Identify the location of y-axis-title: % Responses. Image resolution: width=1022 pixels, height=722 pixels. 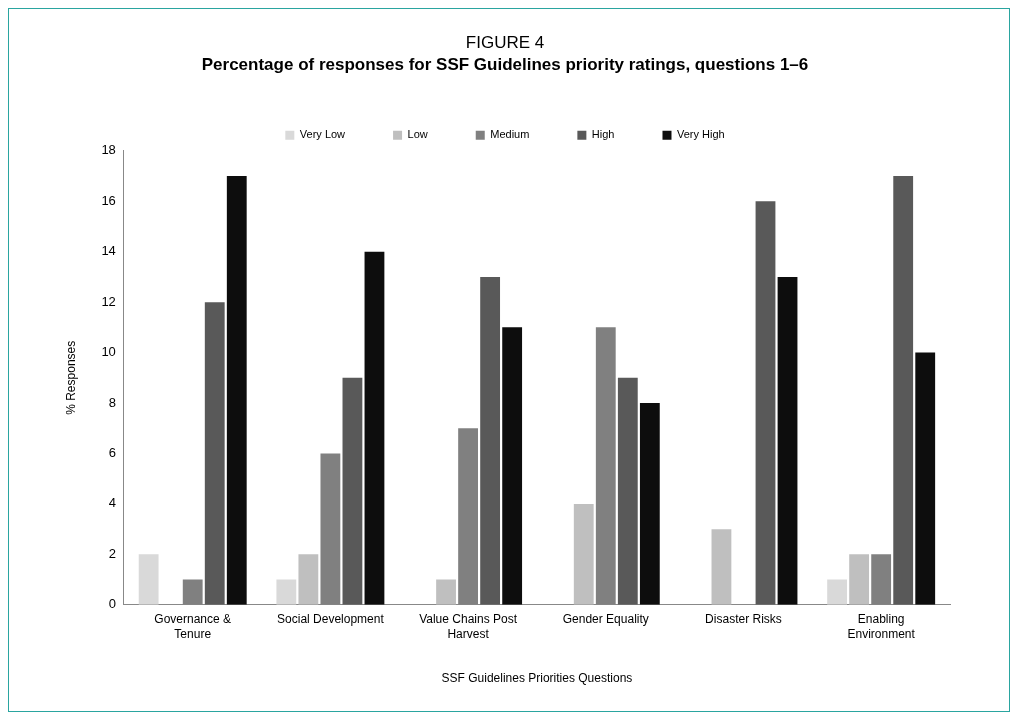
(70, 377).